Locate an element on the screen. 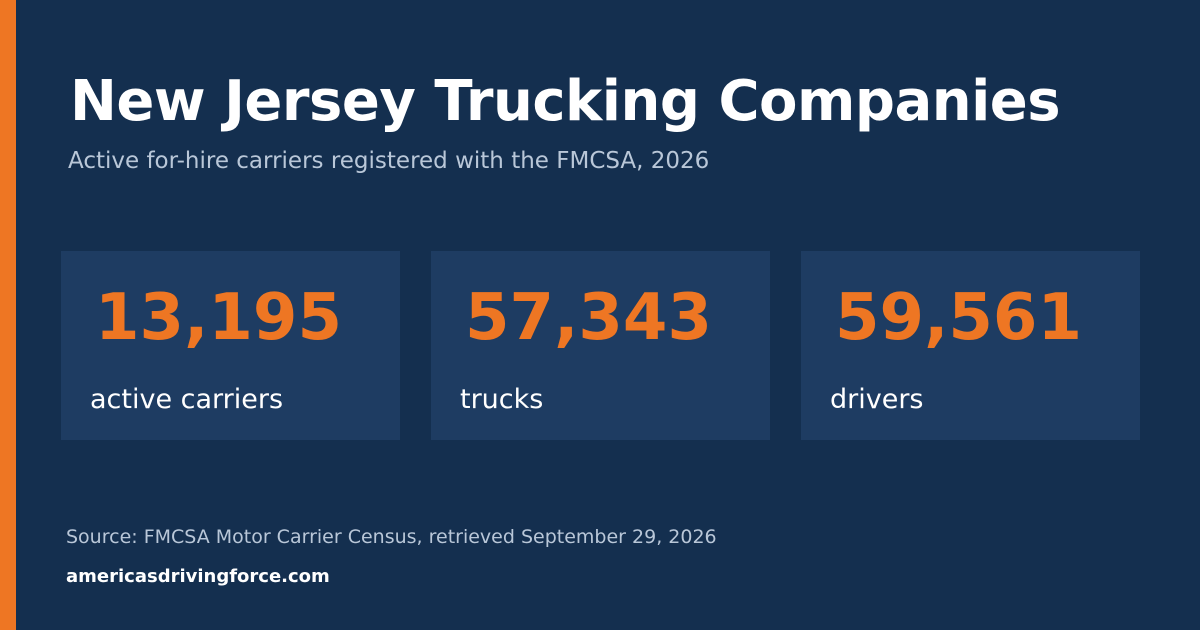 This screenshot has width=1200, height=630. stat-label-drivers: drivers is located at coordinates (877, 399).